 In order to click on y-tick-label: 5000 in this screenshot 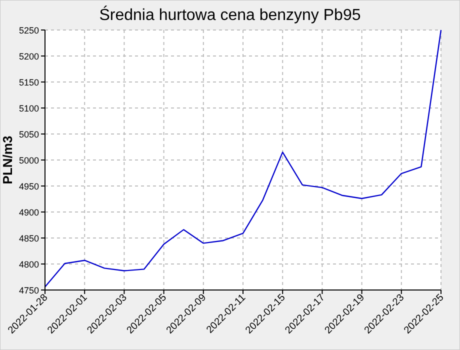, I will do `click(28, 161)`.